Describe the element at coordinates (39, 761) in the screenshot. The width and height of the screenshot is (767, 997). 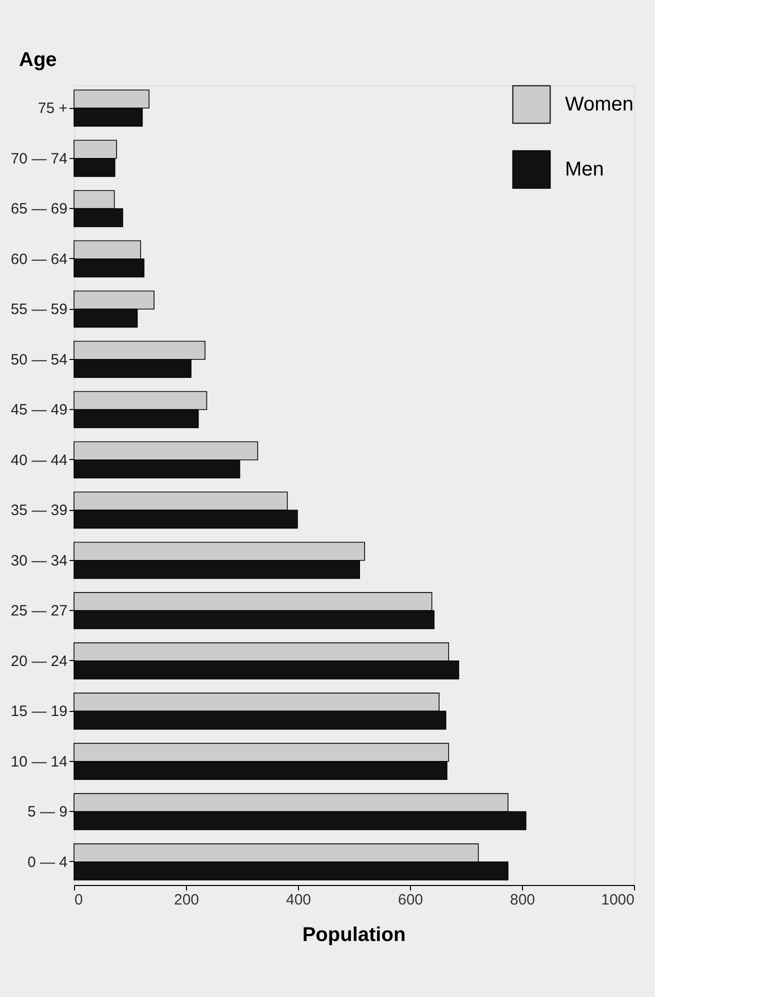
I see `y-tick-label: 10 — 14` at that location.